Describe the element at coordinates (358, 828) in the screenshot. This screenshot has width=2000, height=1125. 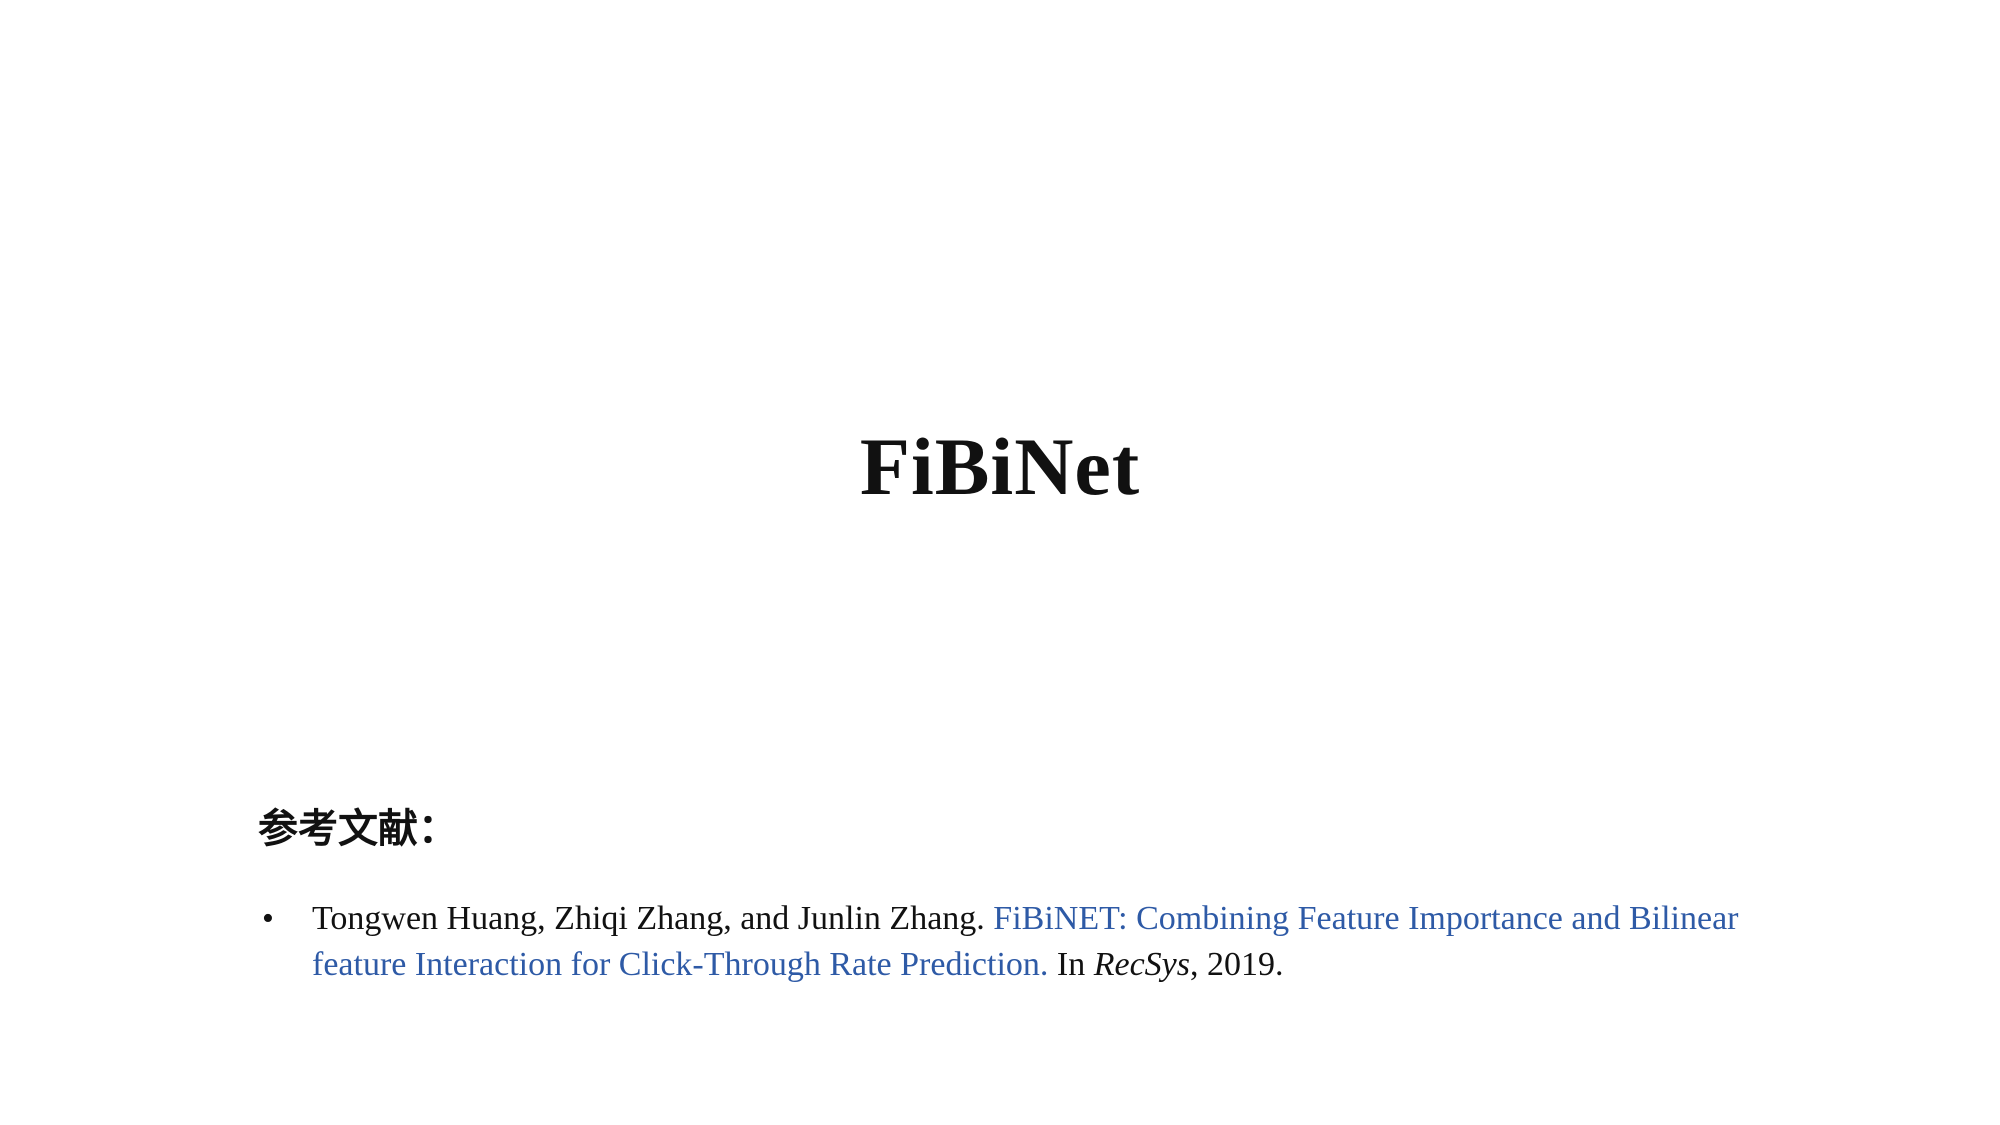
I see `references-heading: 参考文献：` at that location.